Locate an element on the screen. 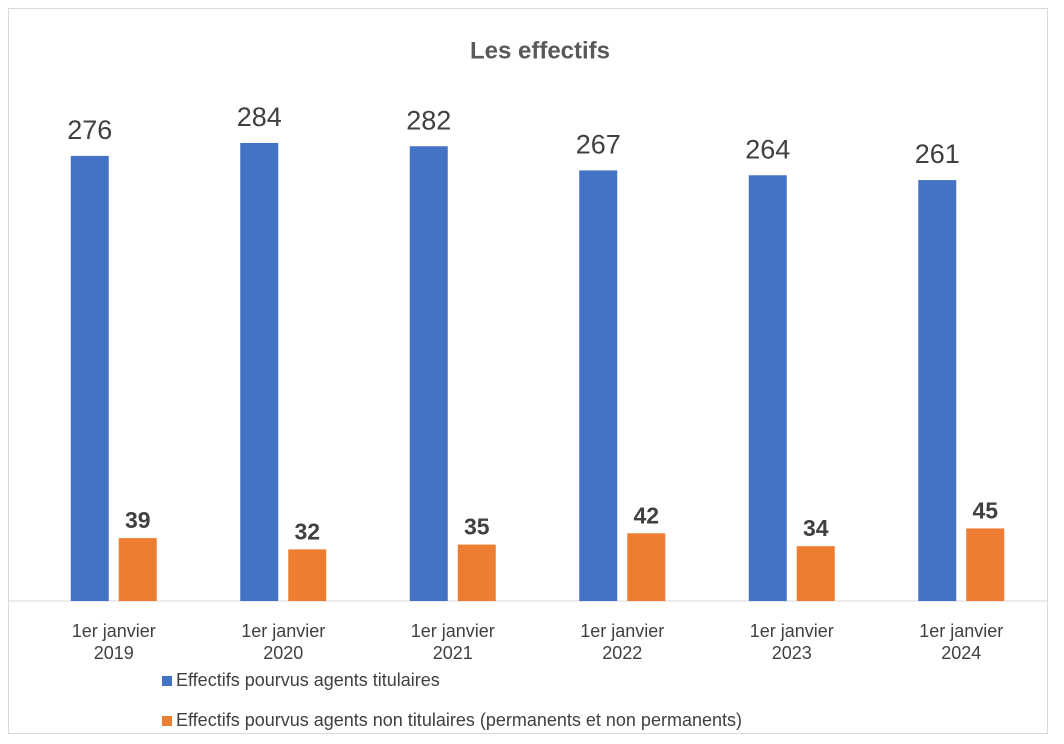 Image resolution: width=1064 pixels, height=744 pixels. x-tick-label: 1er janvier 2023 is located at coordinates (791, 642).